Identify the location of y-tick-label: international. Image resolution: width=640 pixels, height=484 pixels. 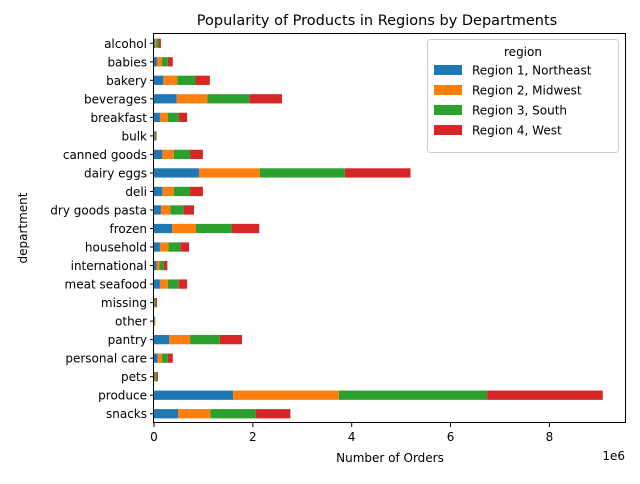
(109, 266).